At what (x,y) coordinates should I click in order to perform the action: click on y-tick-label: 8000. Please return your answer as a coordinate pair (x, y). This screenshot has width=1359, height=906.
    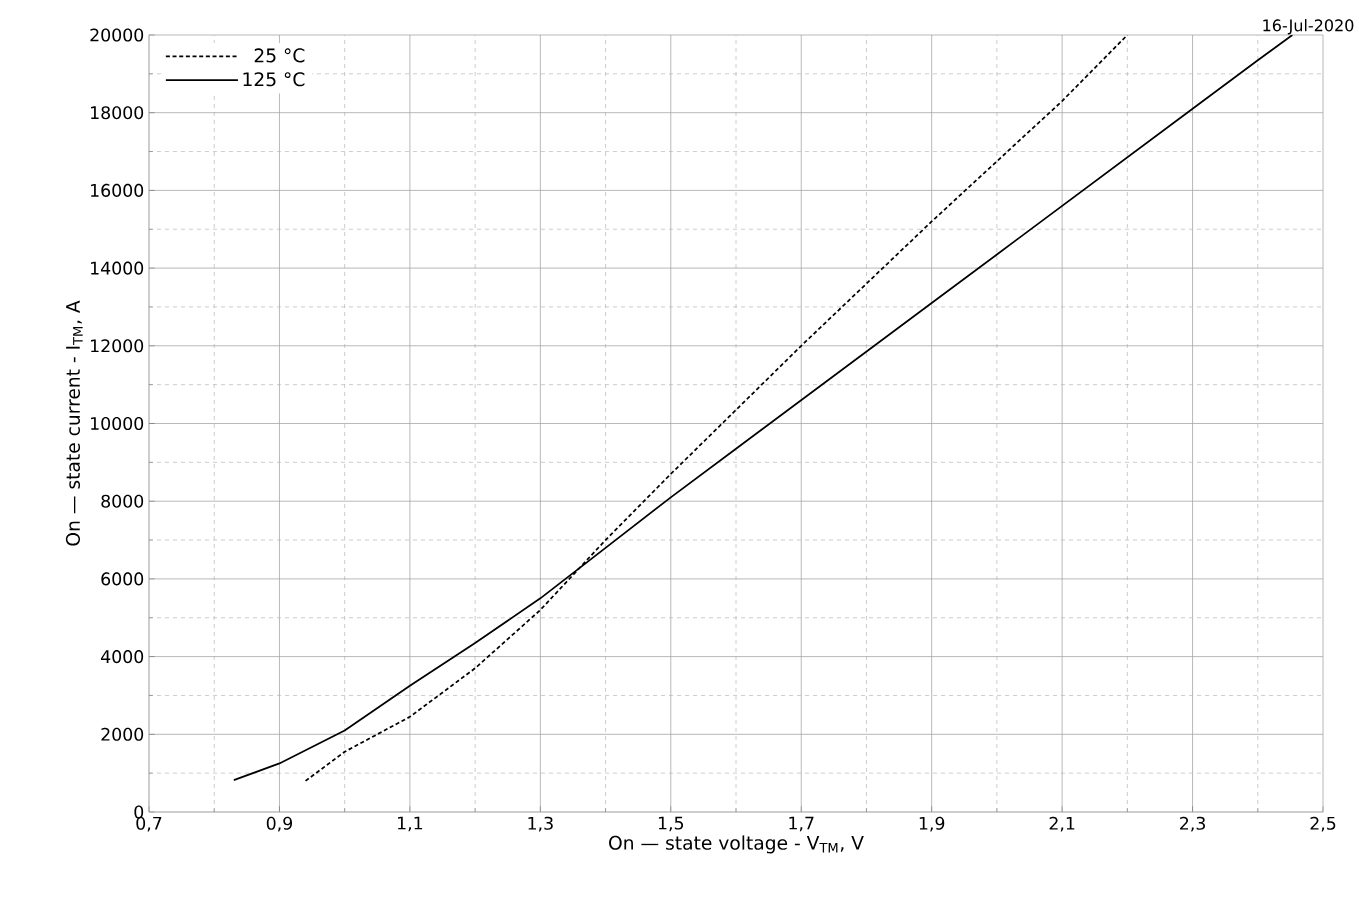
    Looking at the image, I should click on (122, 501).